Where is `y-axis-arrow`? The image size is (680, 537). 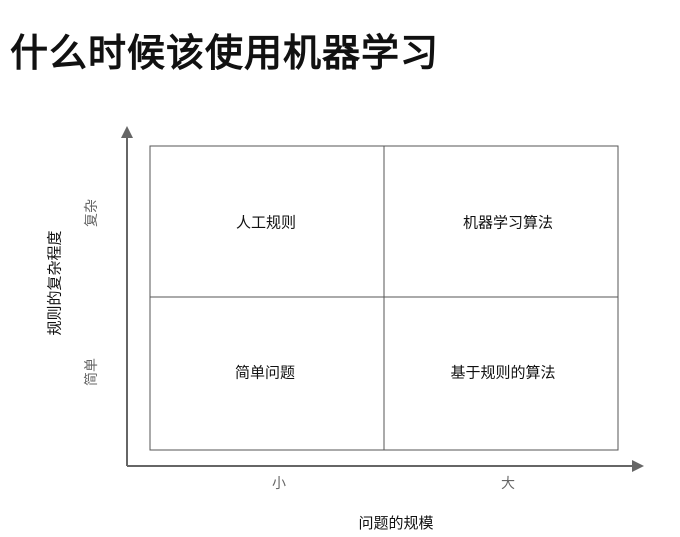
y-axis-arrow is located at coordinates (127, 132).